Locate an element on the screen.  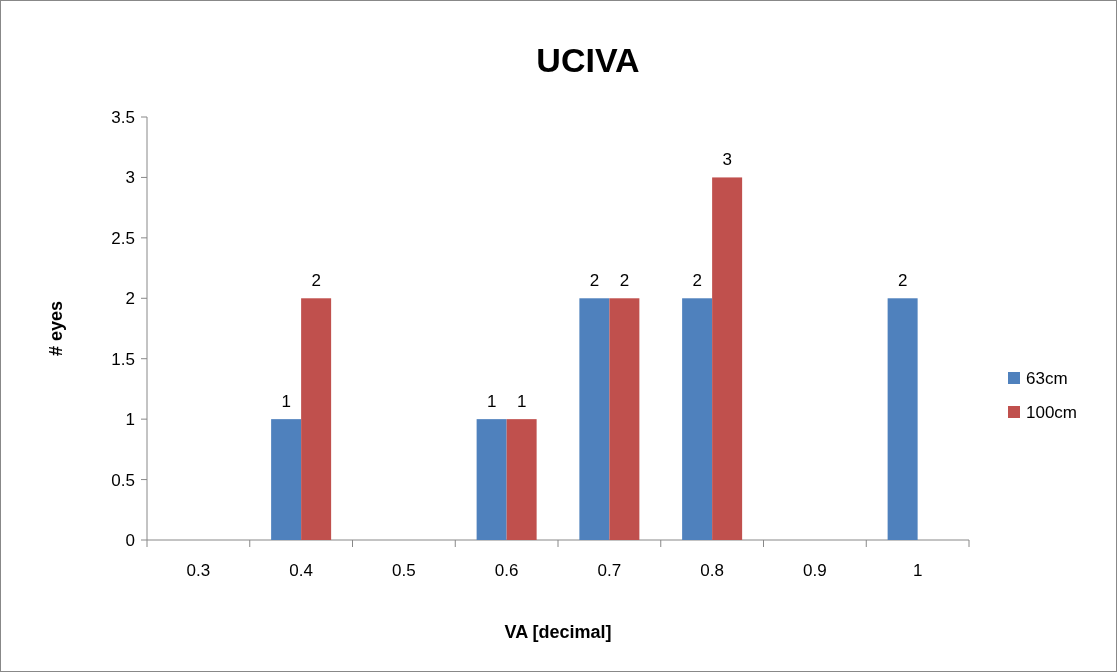
x-tick-label: 0.3 is located at coordinates (198, 570).